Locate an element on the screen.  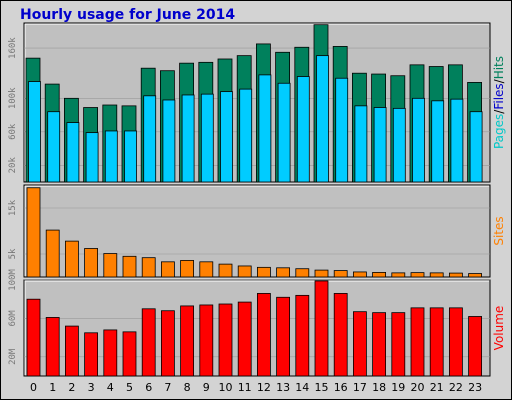
x-tick-label: 12 is located at coordinates (264, 387).